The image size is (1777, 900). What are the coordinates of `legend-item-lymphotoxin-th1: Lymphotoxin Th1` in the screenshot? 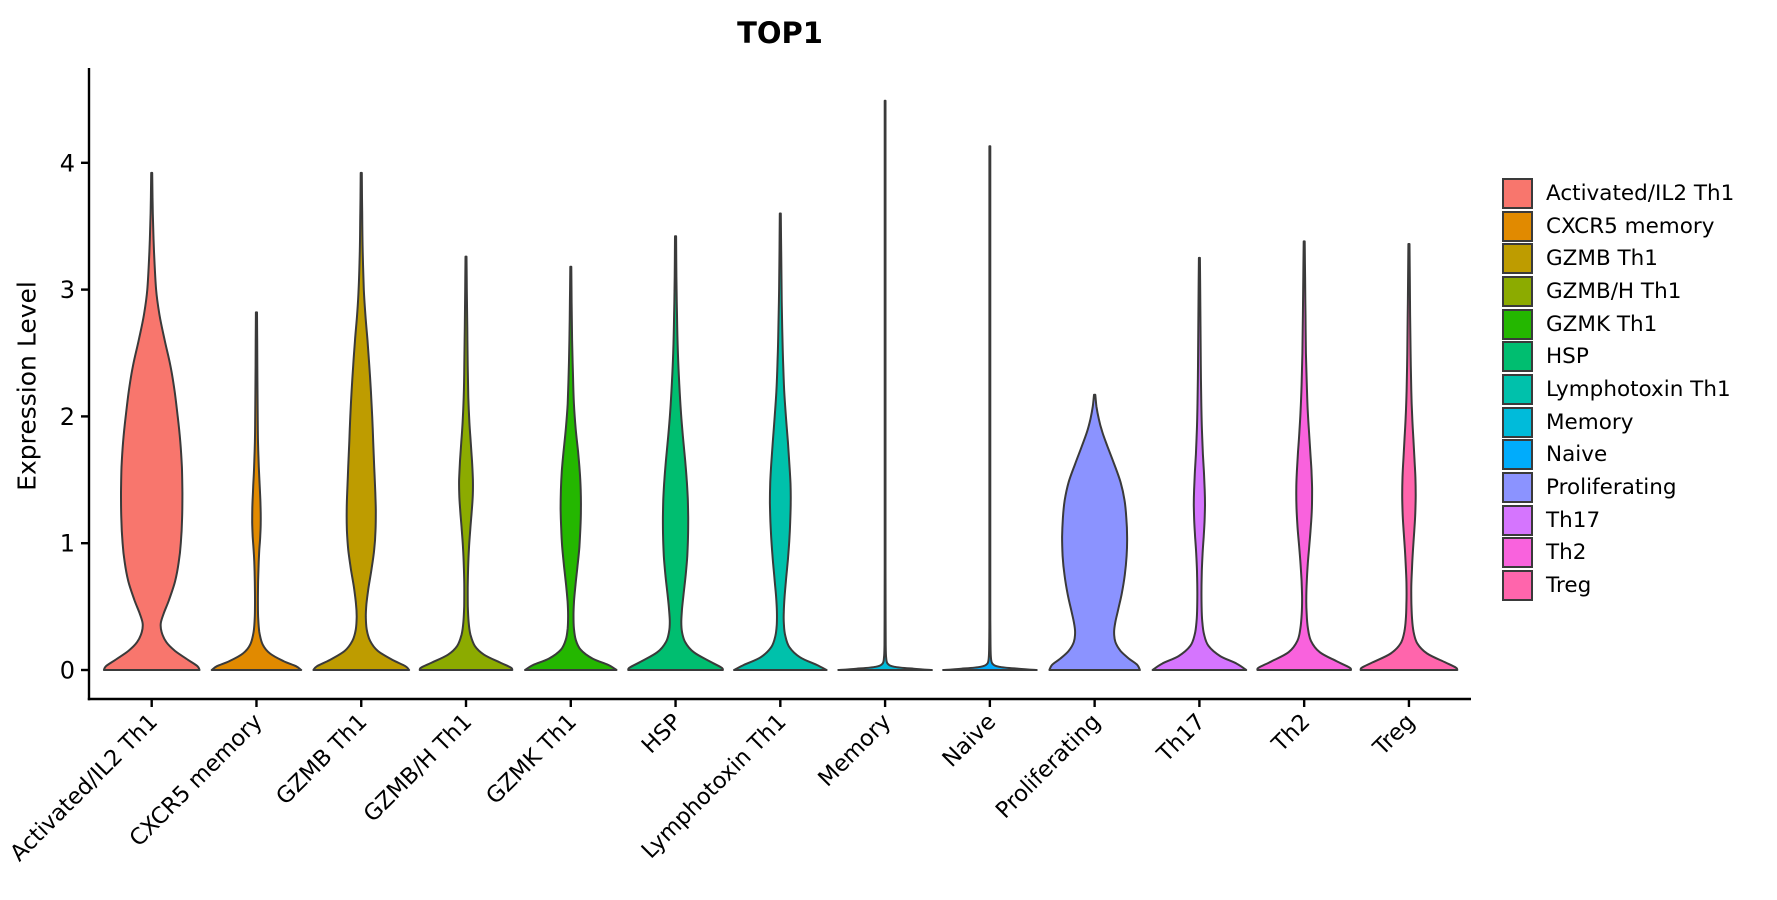 It's located at (1618, 389).